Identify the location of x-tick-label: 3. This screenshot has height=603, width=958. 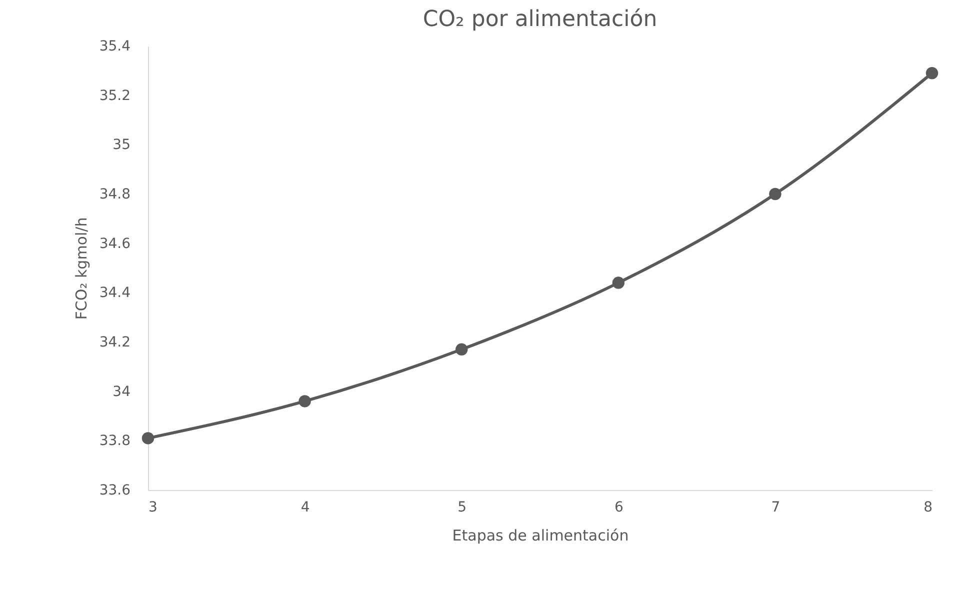
(153, 508).